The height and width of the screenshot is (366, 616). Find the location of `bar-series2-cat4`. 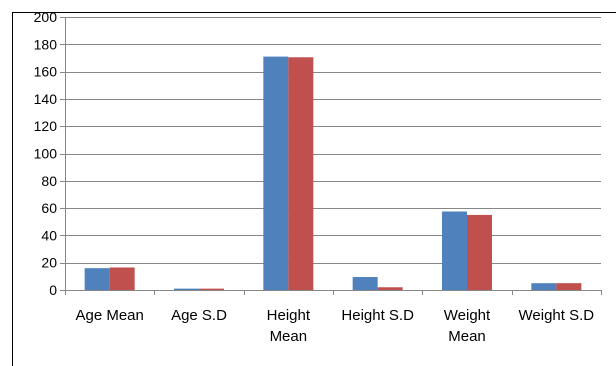

bar-series2-cat4 is located at coordinates (390, 288).